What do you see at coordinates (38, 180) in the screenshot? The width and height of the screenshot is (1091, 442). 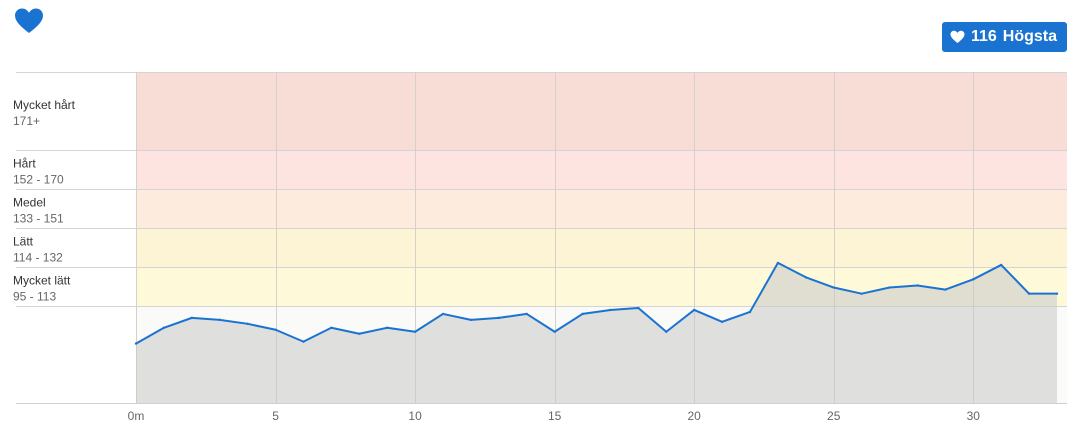 I see `zone-range-label: 152 - 170` at bounding box center [38, 180].